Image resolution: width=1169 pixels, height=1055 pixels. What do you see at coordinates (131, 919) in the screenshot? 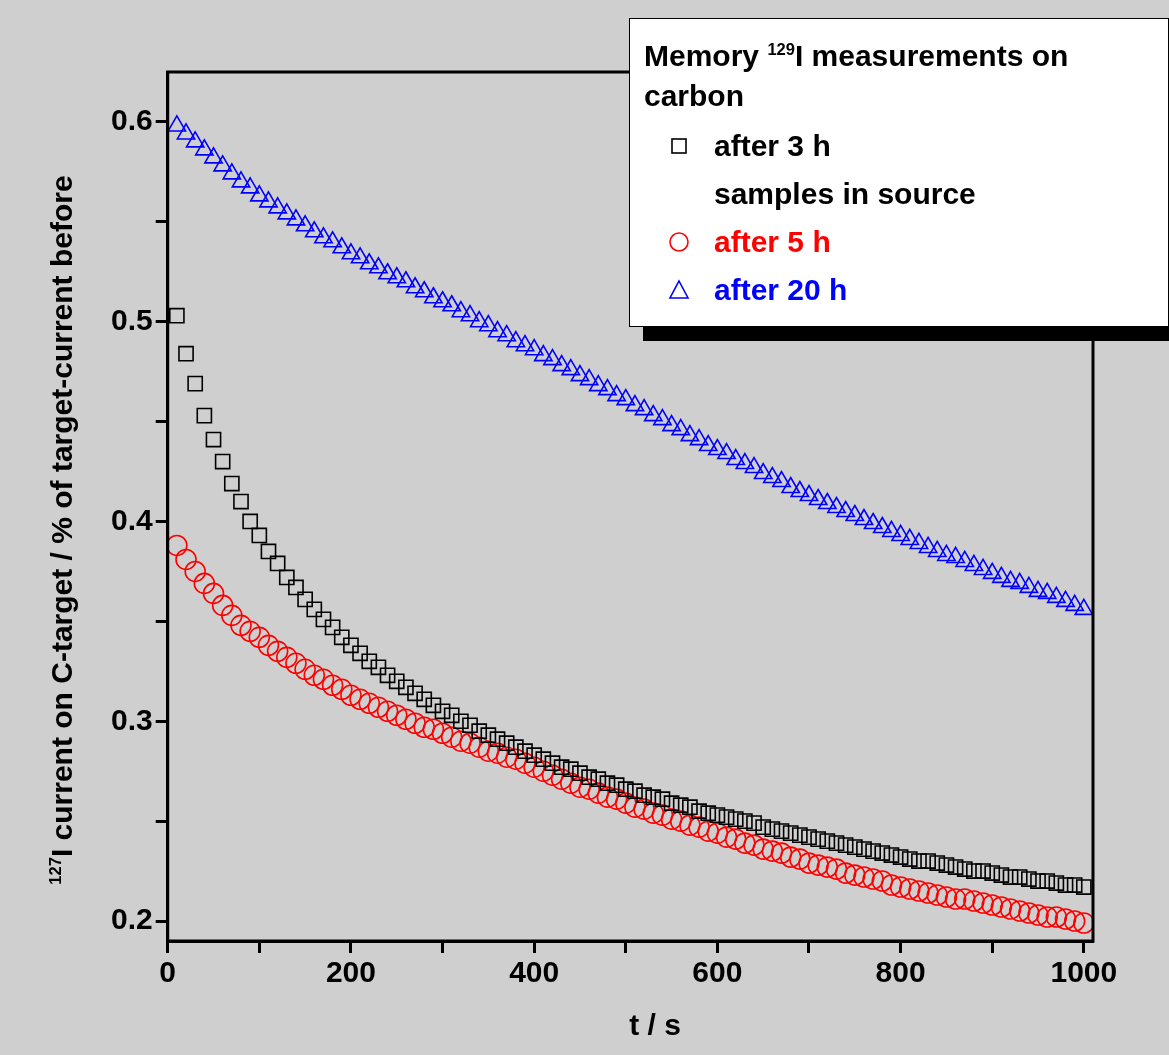
I see `y-tick-label: 0.2` at bounding box center [131, 919].